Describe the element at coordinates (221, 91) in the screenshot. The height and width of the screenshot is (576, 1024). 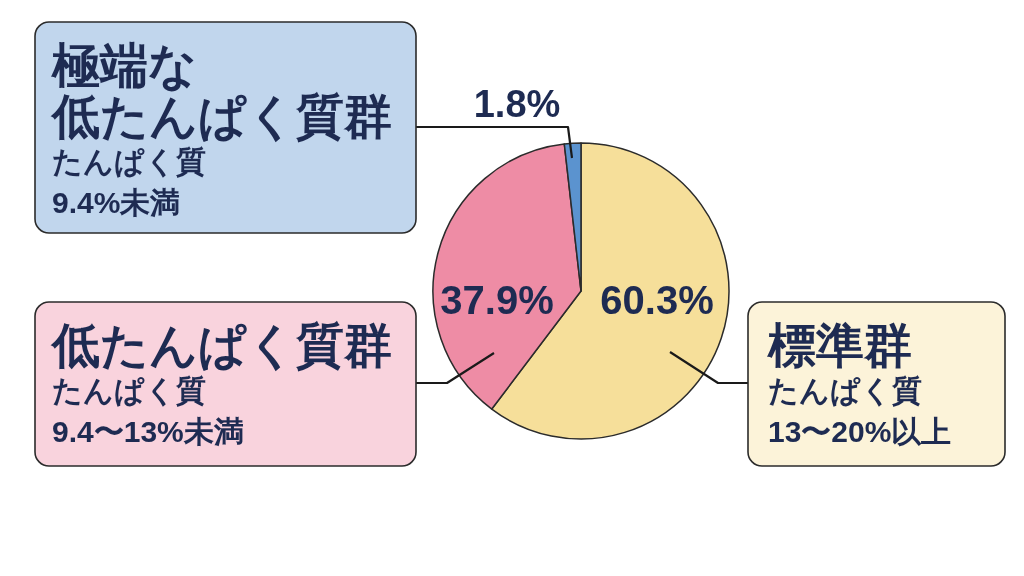
I see `slice-label: 極端な低たんぱく質群` at that location.